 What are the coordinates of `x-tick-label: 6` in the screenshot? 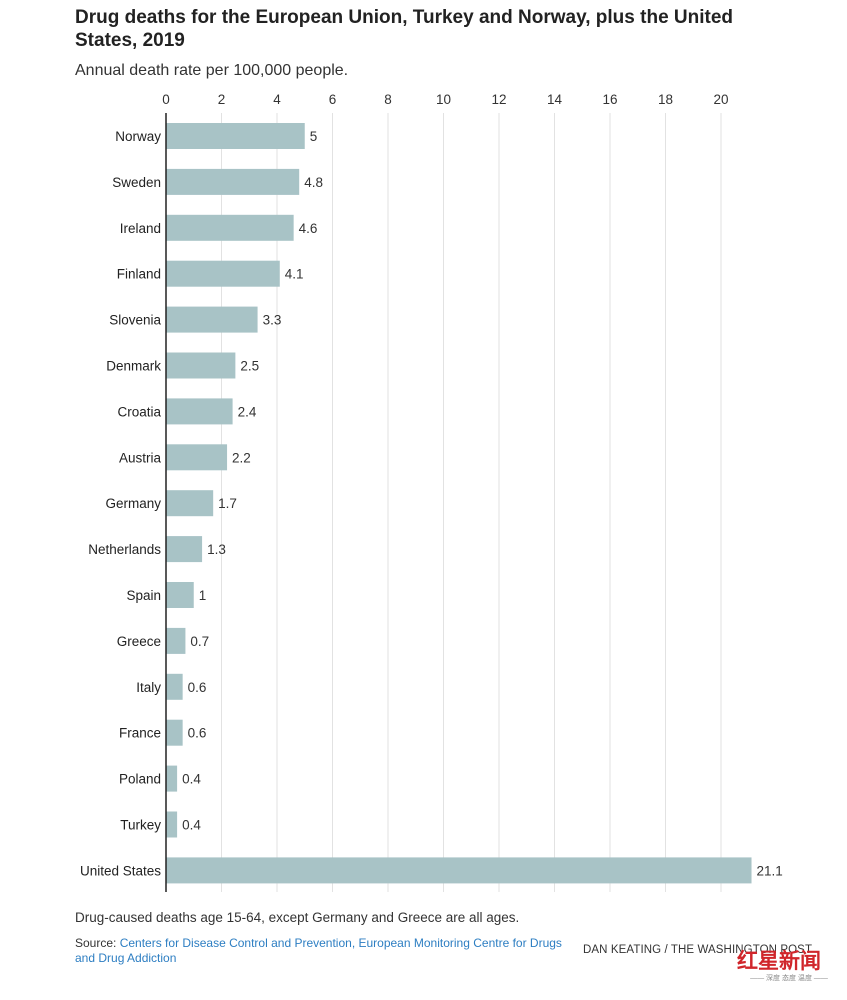 It's located at (333, 99).